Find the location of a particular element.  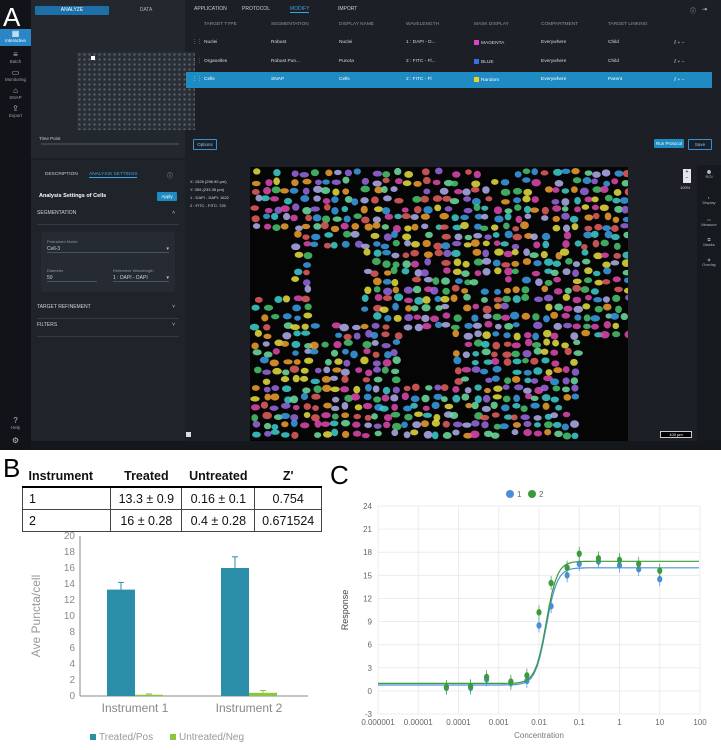

diameter-field: 50 is located at coordinates (72, 278).